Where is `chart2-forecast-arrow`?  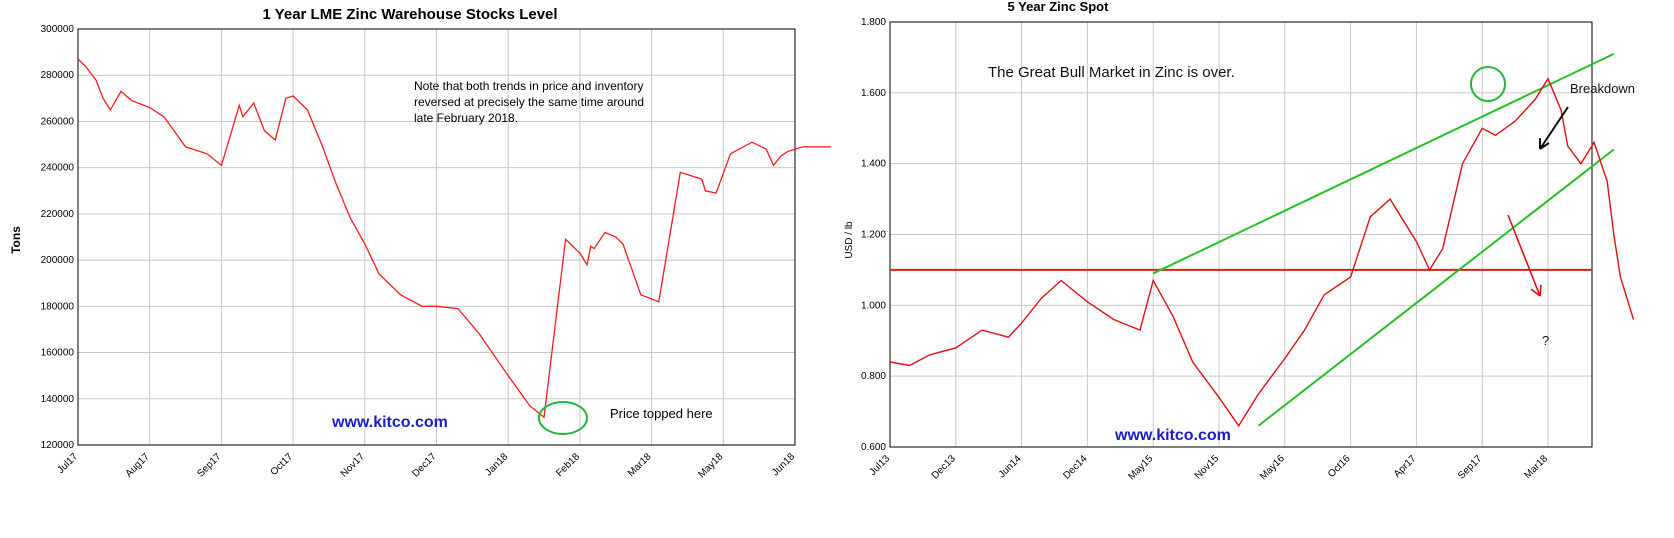 chart2-forecast-arrow is located at coordinates (1524, 255).